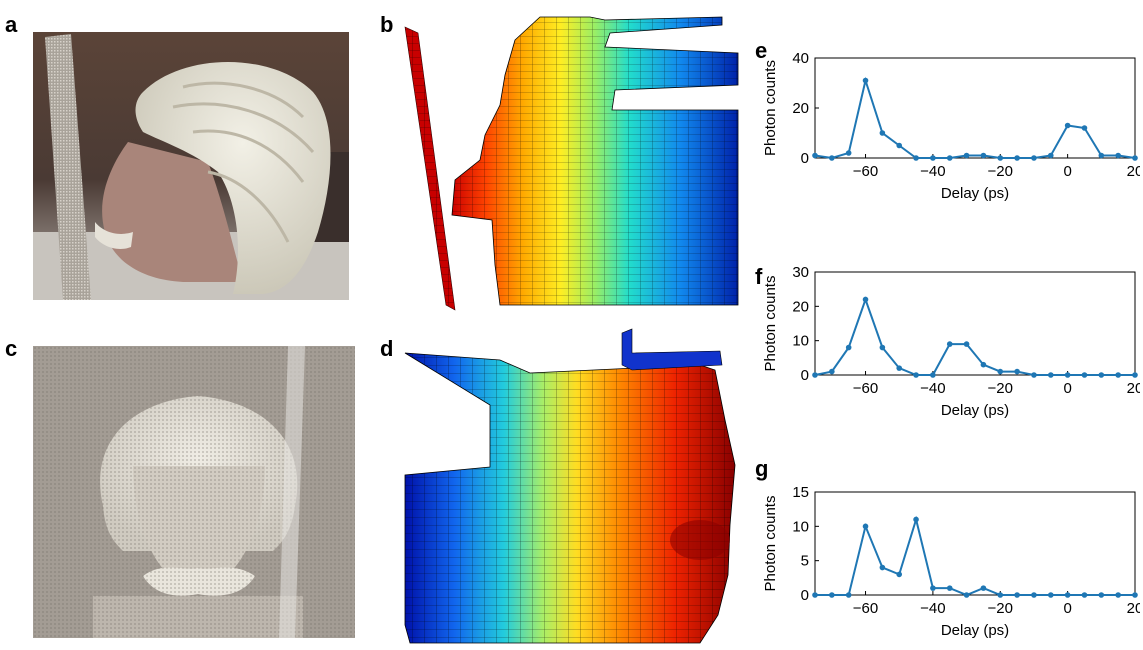  I want to click on reconstruction-3d-side, so click(570, 165).